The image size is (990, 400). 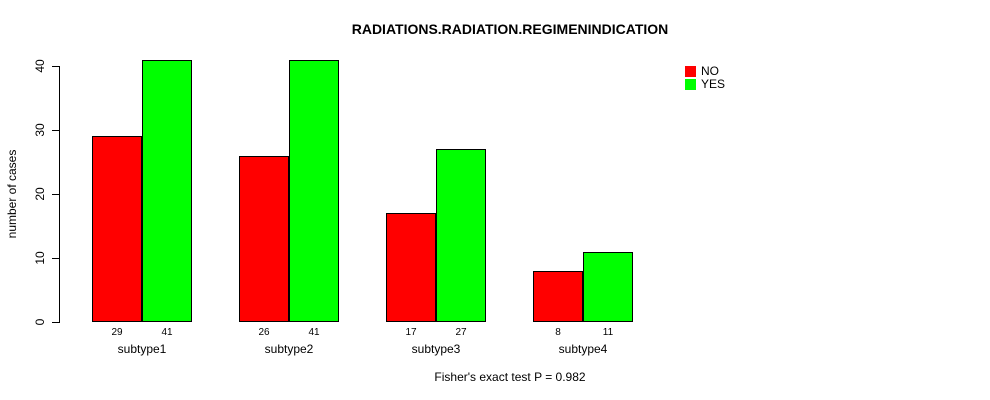 I want to click on bar-yes-subtype4, so click(x=608, y=287).